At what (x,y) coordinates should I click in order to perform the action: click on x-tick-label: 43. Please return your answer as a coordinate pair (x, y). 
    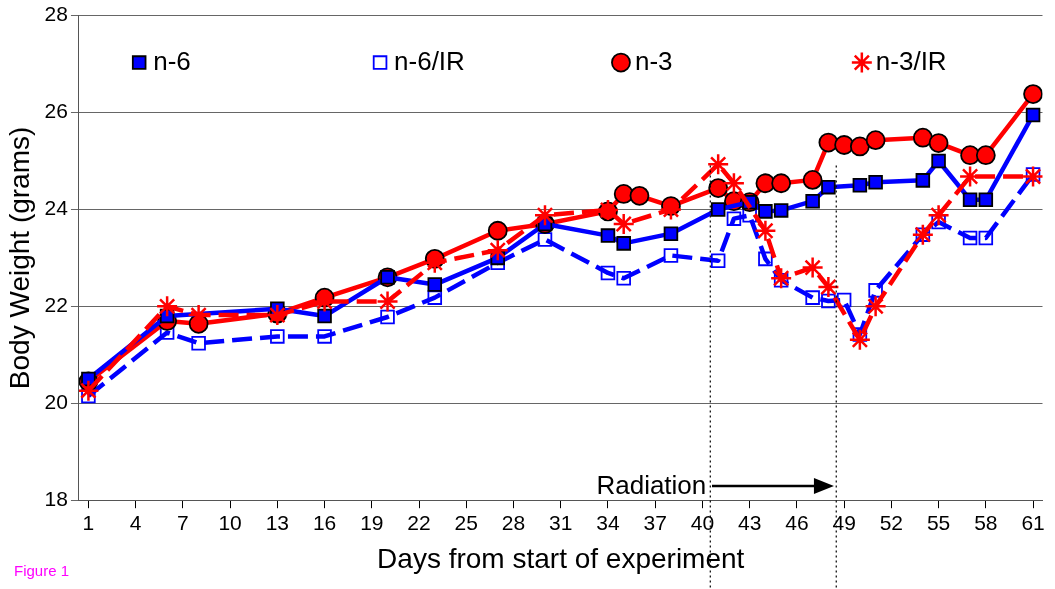
    Looking at the image, I should click on (749, 522).